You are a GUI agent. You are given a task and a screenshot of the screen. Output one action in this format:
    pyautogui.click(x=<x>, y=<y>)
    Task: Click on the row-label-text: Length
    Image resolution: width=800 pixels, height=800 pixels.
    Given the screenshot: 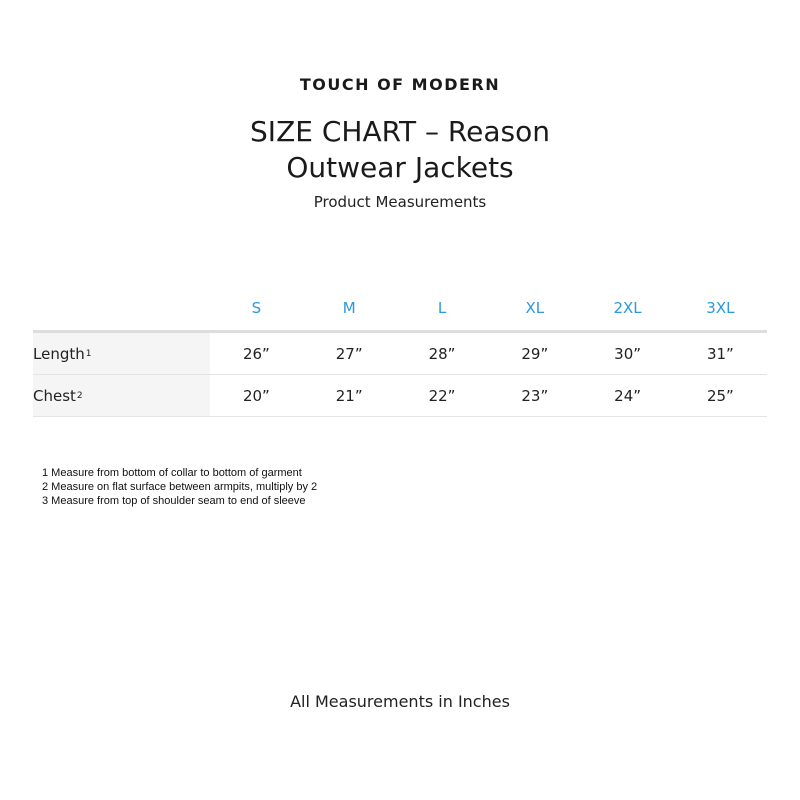 What is the action you would take?
    pyautogui.click(x=59, y=353)
    